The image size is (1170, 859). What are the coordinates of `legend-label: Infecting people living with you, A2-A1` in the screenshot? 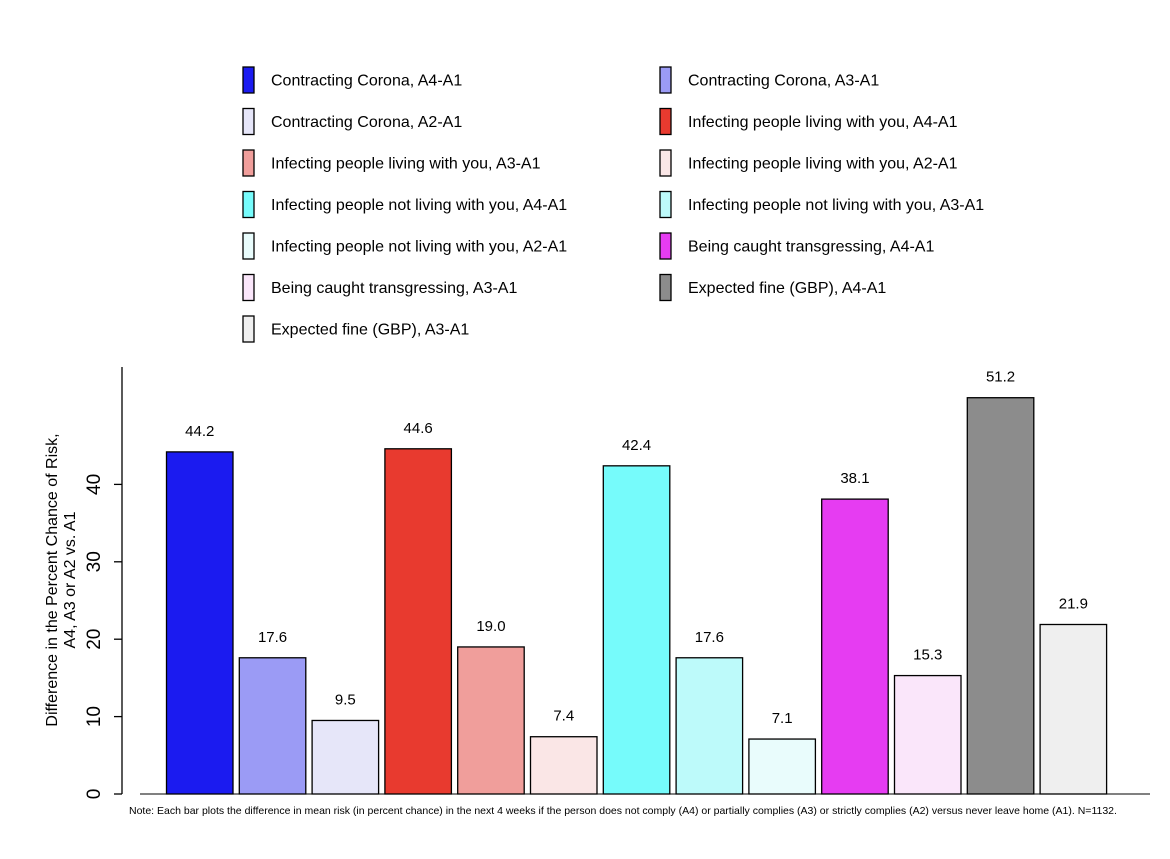 It's located at (823, 164).